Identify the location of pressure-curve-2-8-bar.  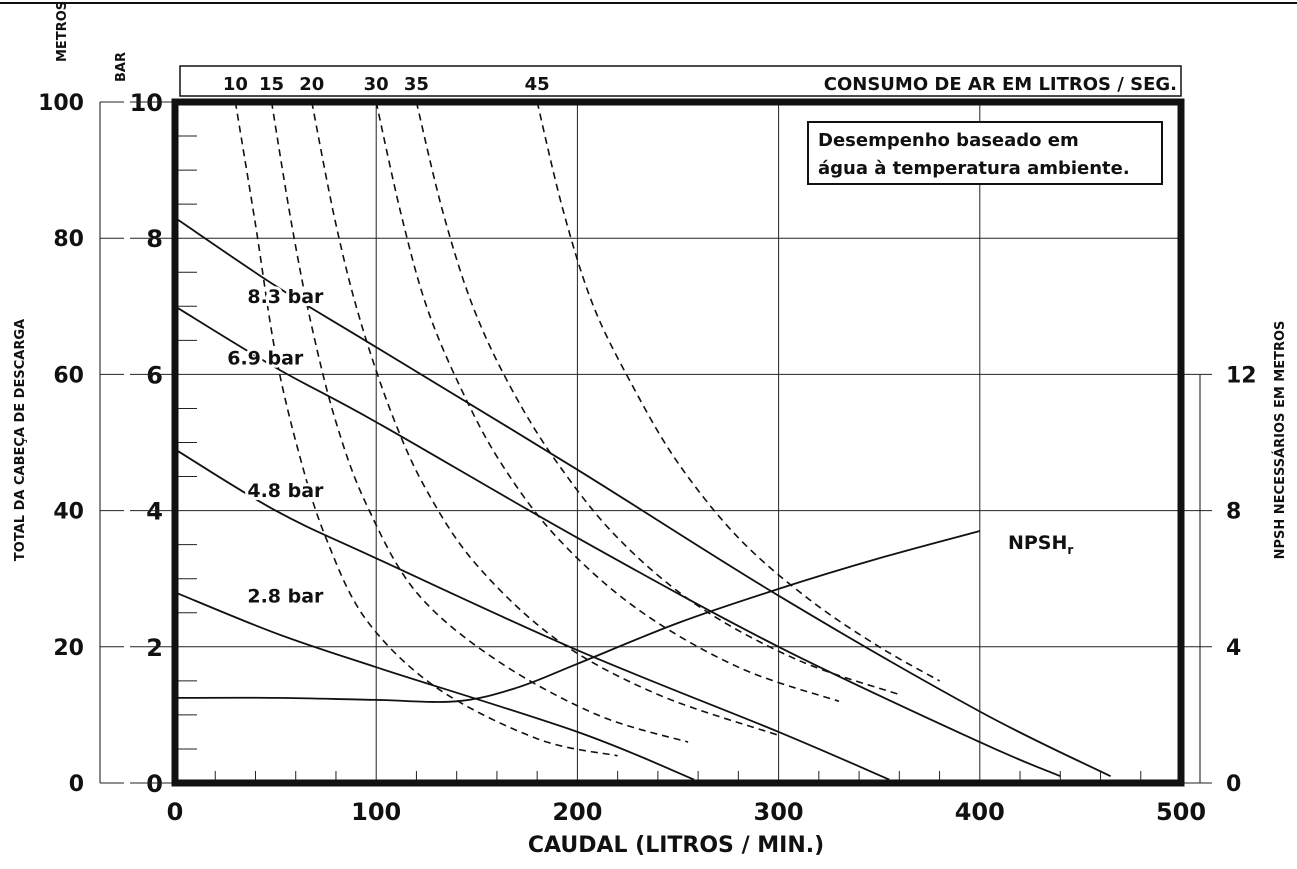
(434, 686).